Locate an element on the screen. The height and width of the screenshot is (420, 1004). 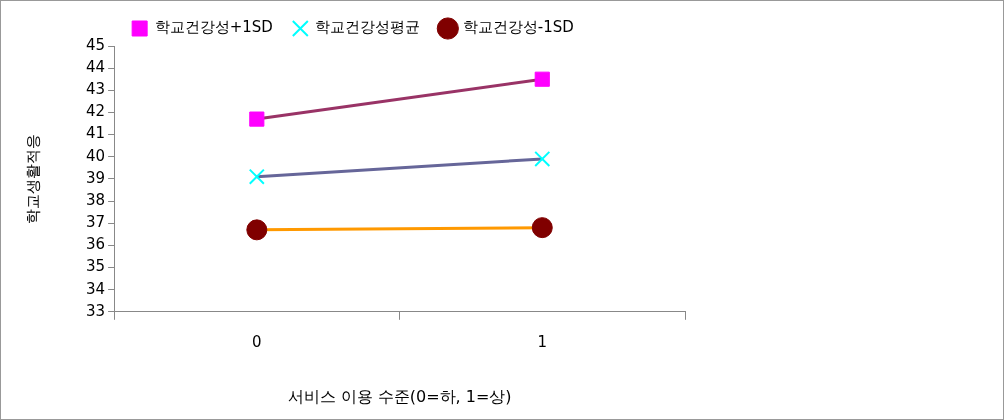
y-tick-label: 41 is located at coordinates (95, 133).